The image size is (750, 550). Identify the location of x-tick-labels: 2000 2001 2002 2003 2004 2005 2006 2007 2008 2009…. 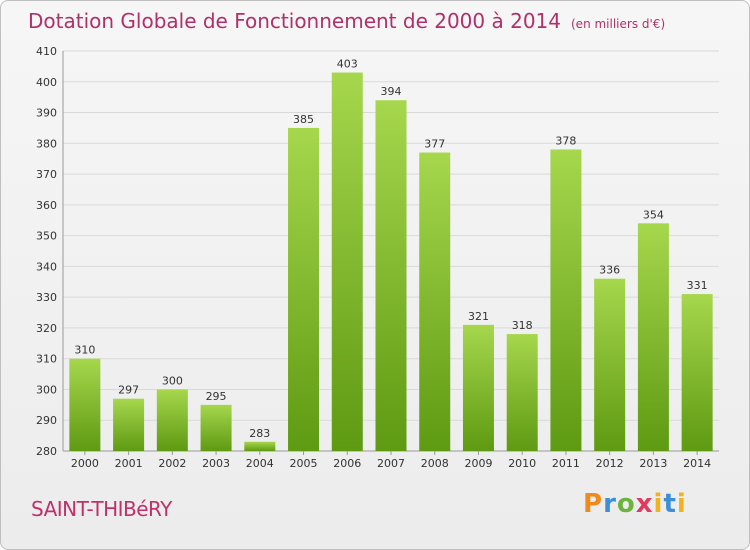
(391, 463).